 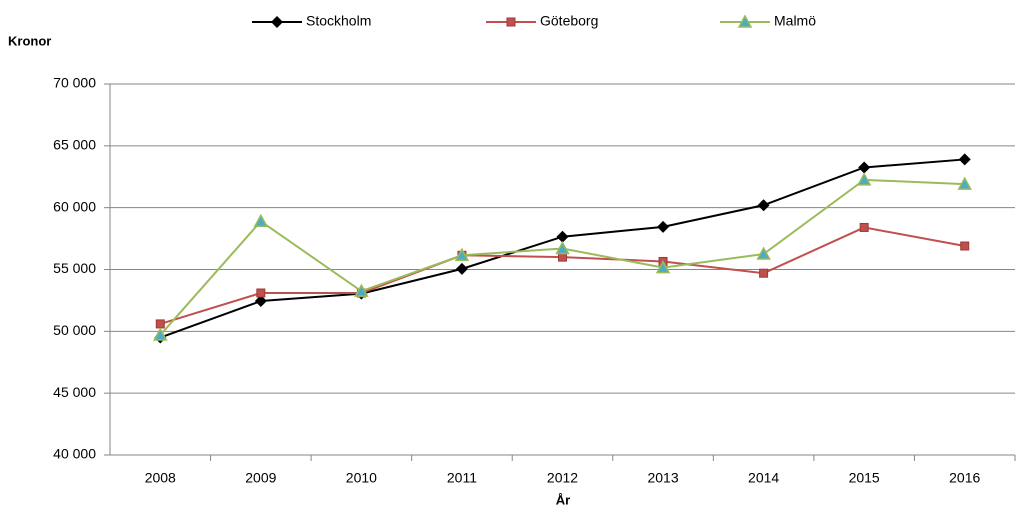 I want to click on x-tick-label: 2010, so click(x=361, y=478).